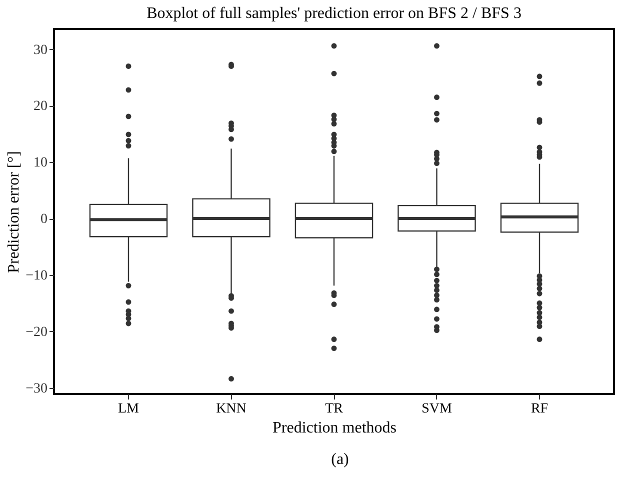 The height and width of the screenshot is (487, 637). I want to click on x-tick-label: KNN, so click(231, 409).